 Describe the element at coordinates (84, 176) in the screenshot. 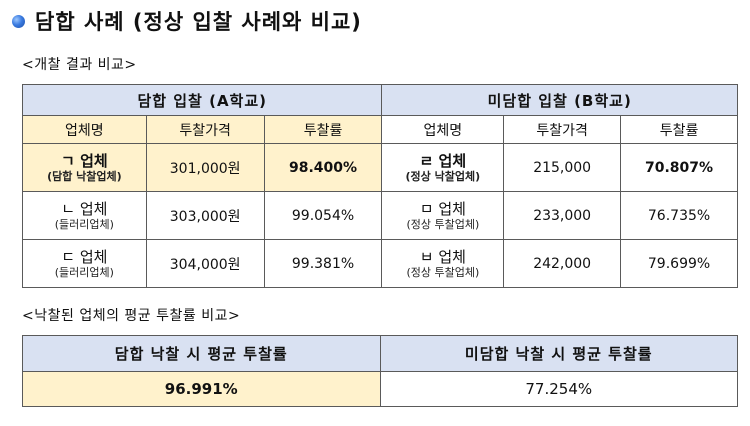

I see `firm-note: (담합 낙찰업체)` at that location.